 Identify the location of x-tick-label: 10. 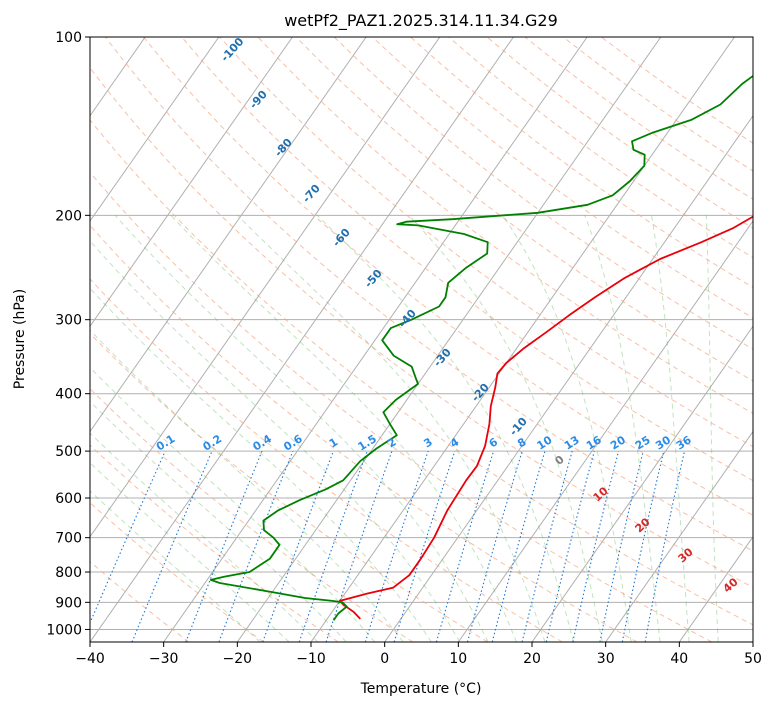
(458, 659).